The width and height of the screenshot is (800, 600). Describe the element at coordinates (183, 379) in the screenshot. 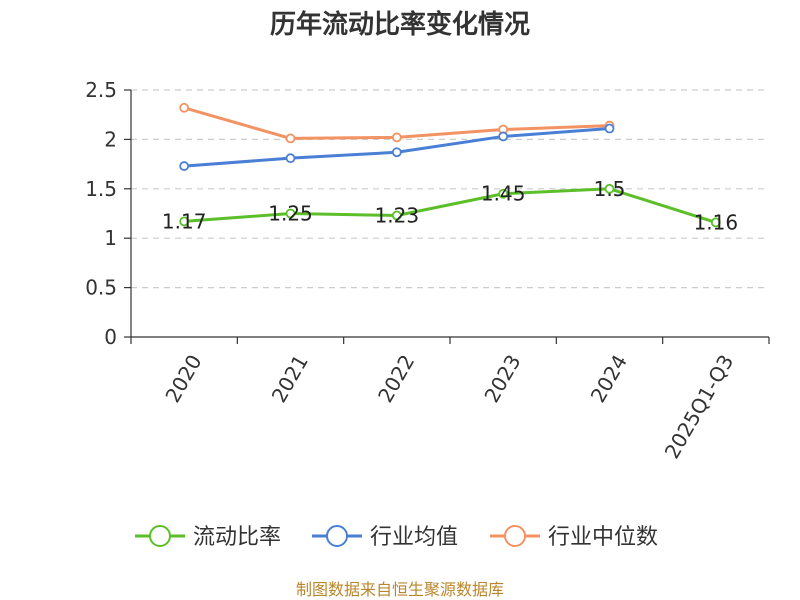

I see `x-tick-label: 2020` at that location.